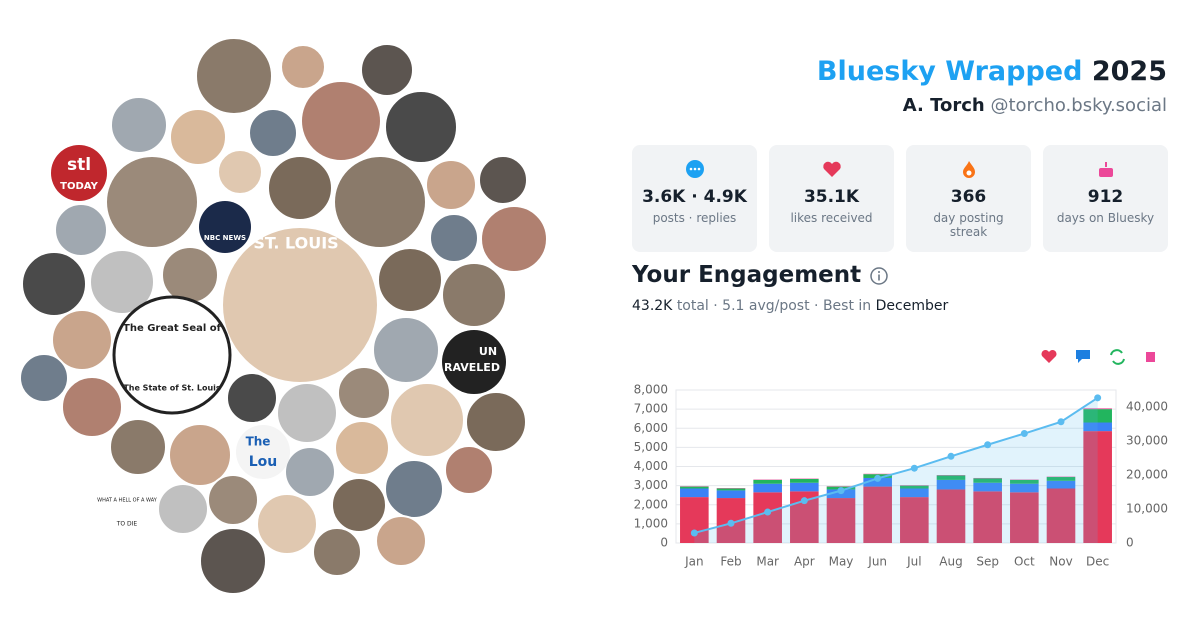 This screenshot has width=1200, height=630. I want to click on best-month: December, so click(912, 306).